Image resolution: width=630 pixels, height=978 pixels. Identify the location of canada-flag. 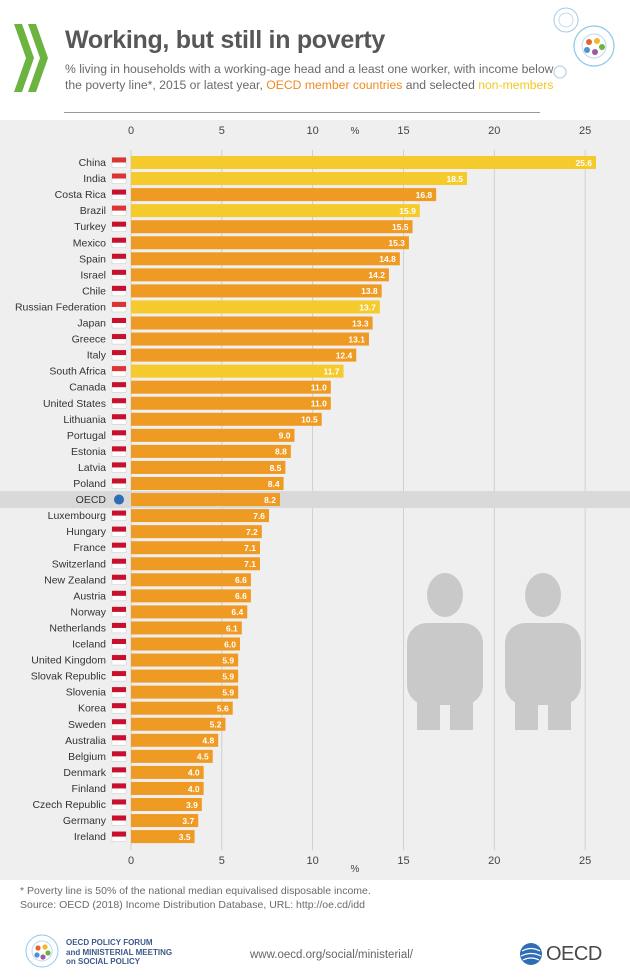
(119, 387).